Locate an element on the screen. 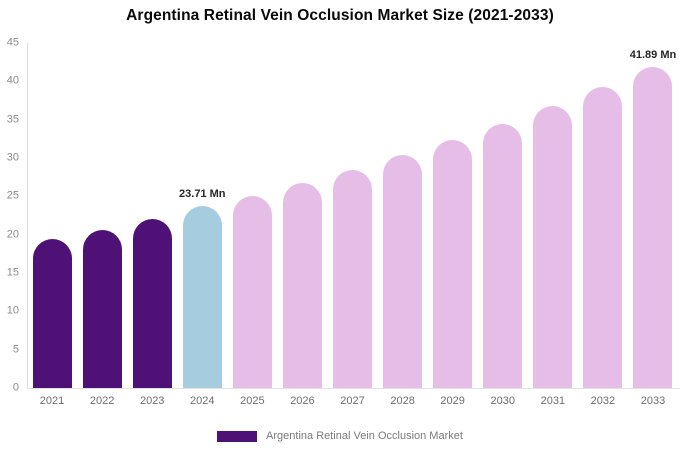  bar-2031 is located at coordinates (553, 246).